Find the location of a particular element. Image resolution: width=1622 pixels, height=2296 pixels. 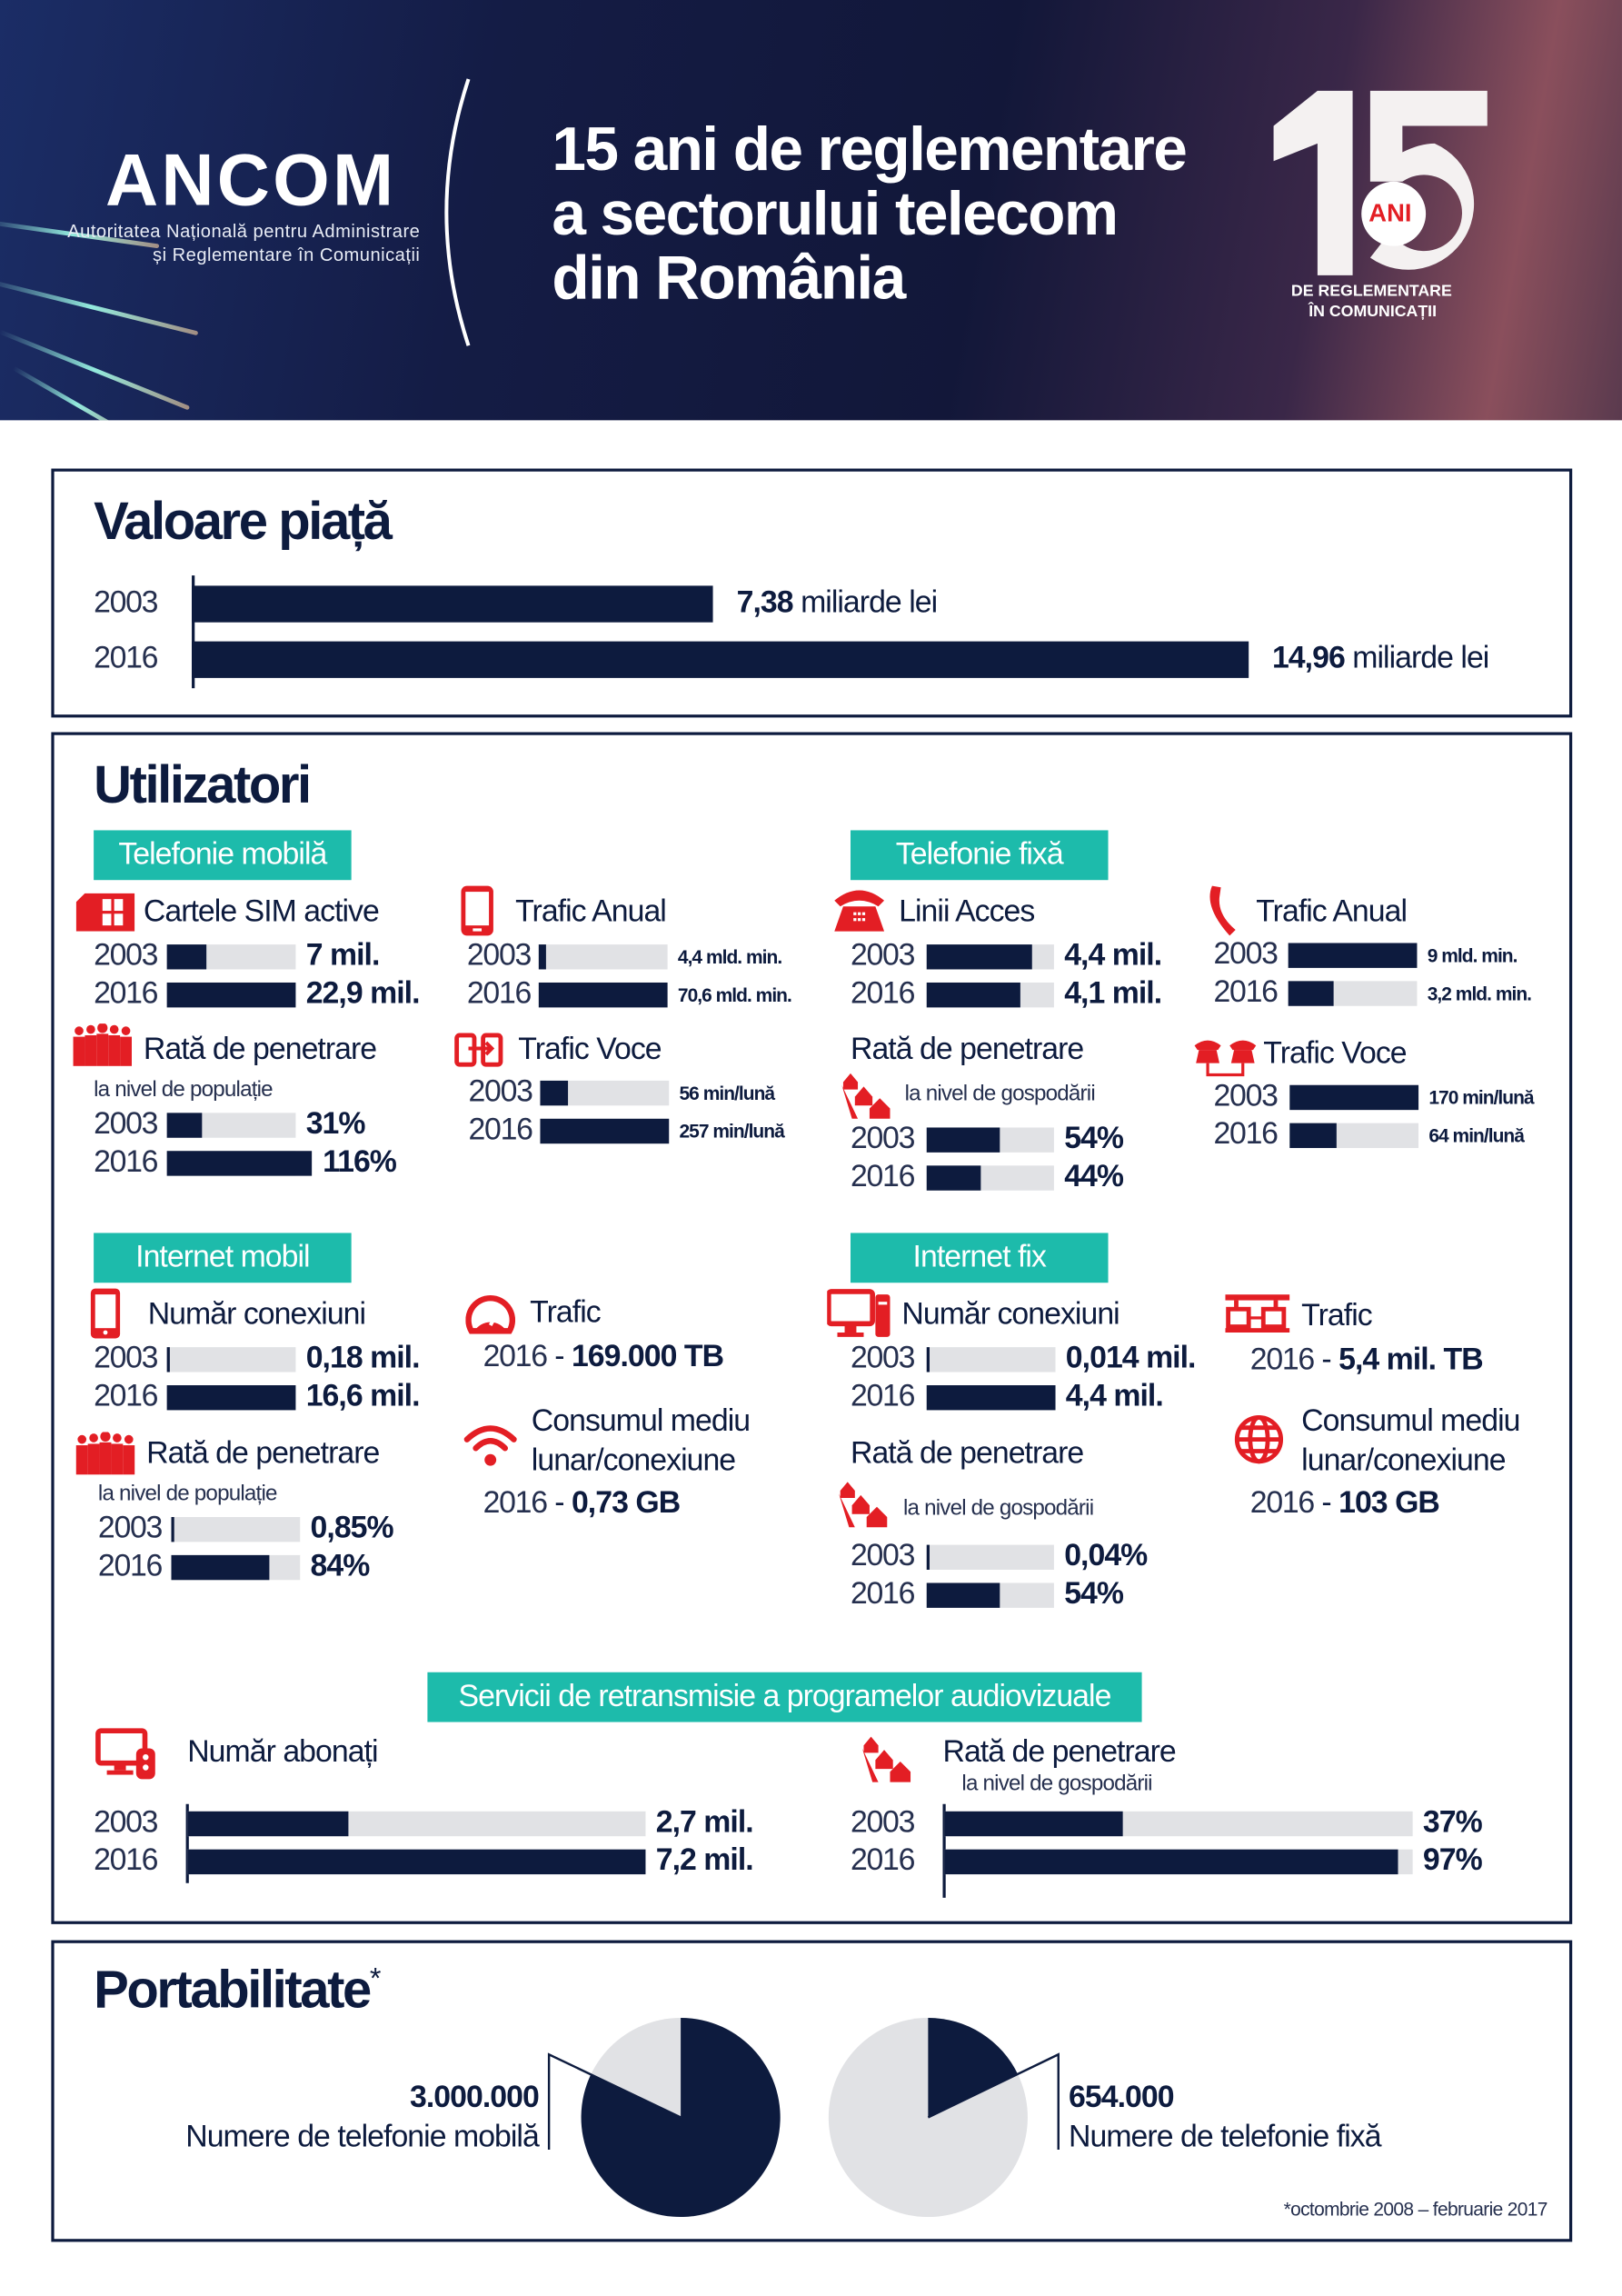

metric-value-line: 2016 - 5,4 mil. TB is located at coordinates (1366, 1360).